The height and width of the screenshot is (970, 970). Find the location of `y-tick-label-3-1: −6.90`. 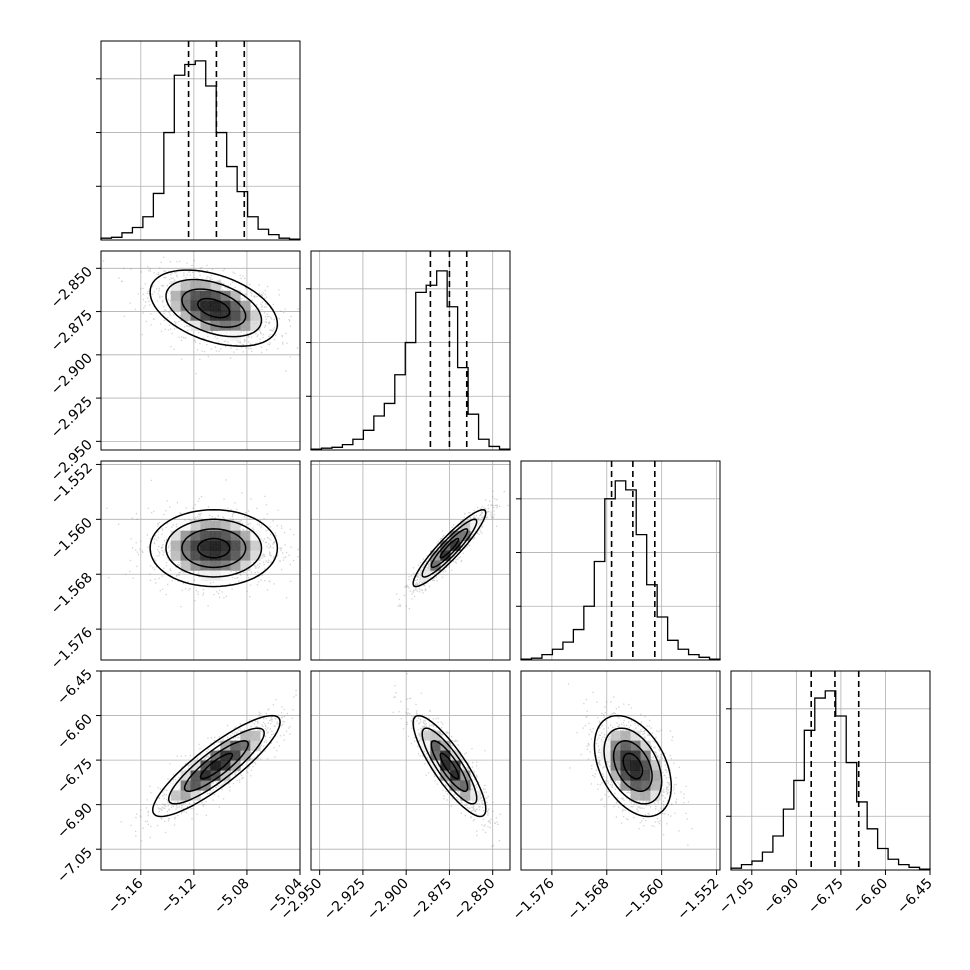

y-tick-label-3-1: −6.90 is located at coordinates (75, 821).